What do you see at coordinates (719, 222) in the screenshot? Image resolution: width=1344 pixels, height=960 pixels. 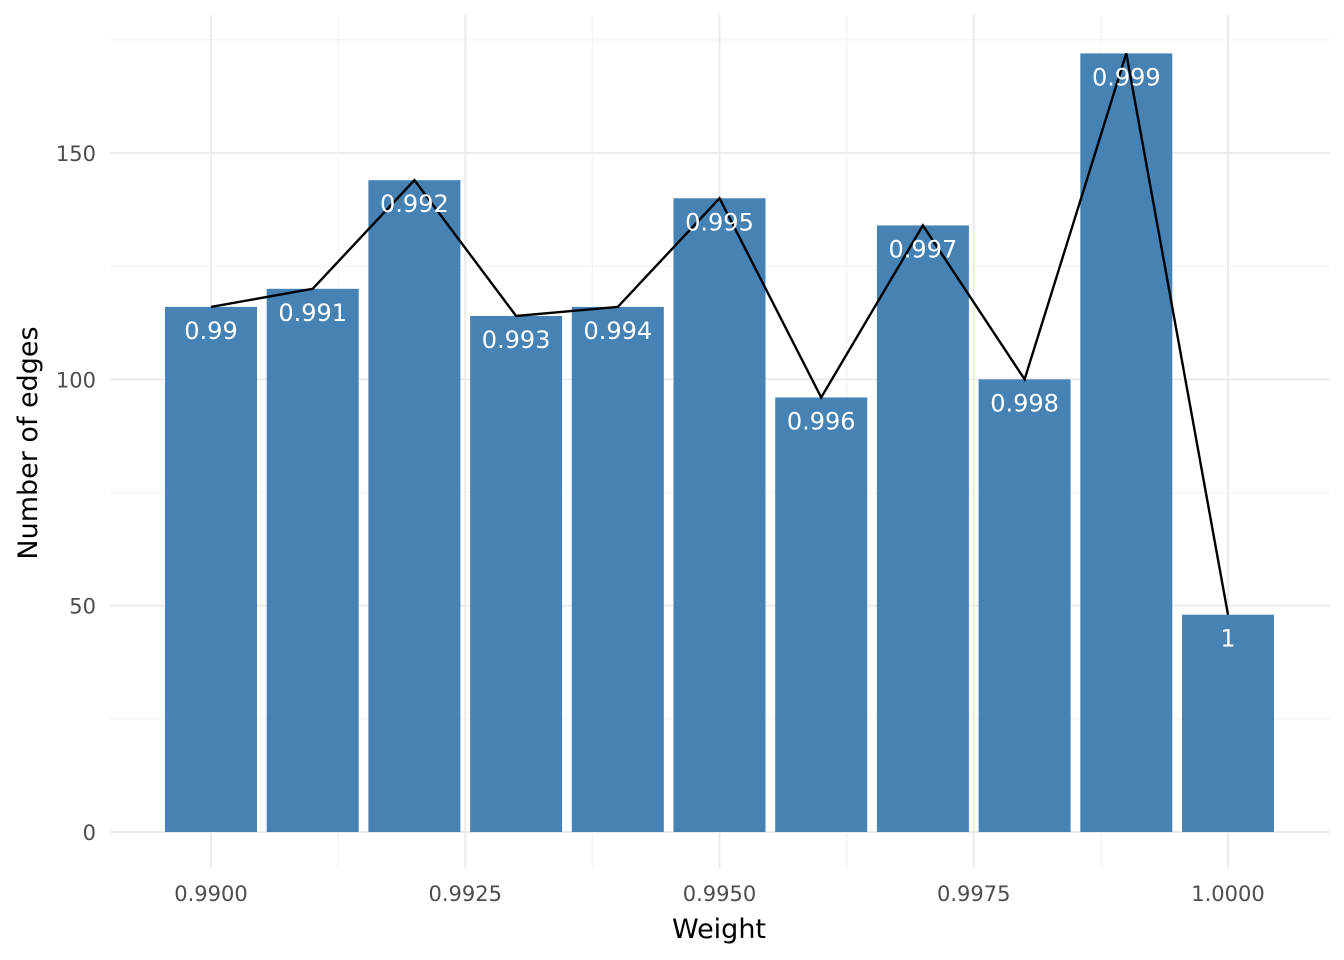 I see `bar-label: 0.995` at bounding box center [719, 222].